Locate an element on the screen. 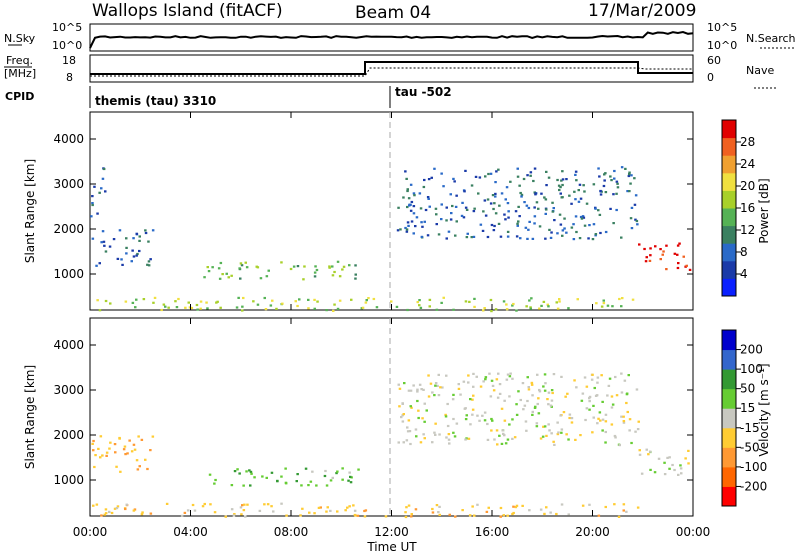 The height and width of the screenshot is (554, 800). x-axis-label: Time UT is located at coordinates (391, 547).